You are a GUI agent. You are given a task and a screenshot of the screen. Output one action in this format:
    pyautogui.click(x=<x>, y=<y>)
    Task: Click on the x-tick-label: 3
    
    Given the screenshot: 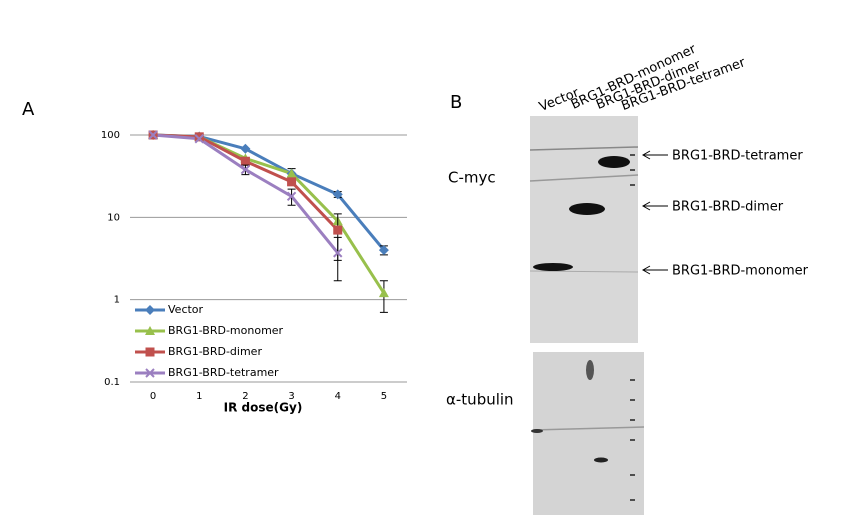 What is the action you would take?
    pyautogui.click(x=291, y=396)
    